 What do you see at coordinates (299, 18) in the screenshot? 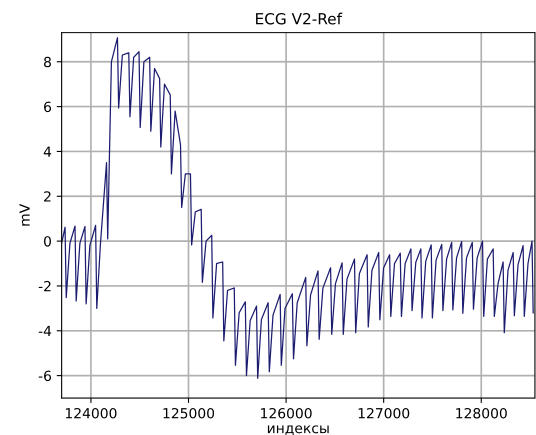
I see `chart-title: ECG V2-Ref` at bounding box center [299, 18].